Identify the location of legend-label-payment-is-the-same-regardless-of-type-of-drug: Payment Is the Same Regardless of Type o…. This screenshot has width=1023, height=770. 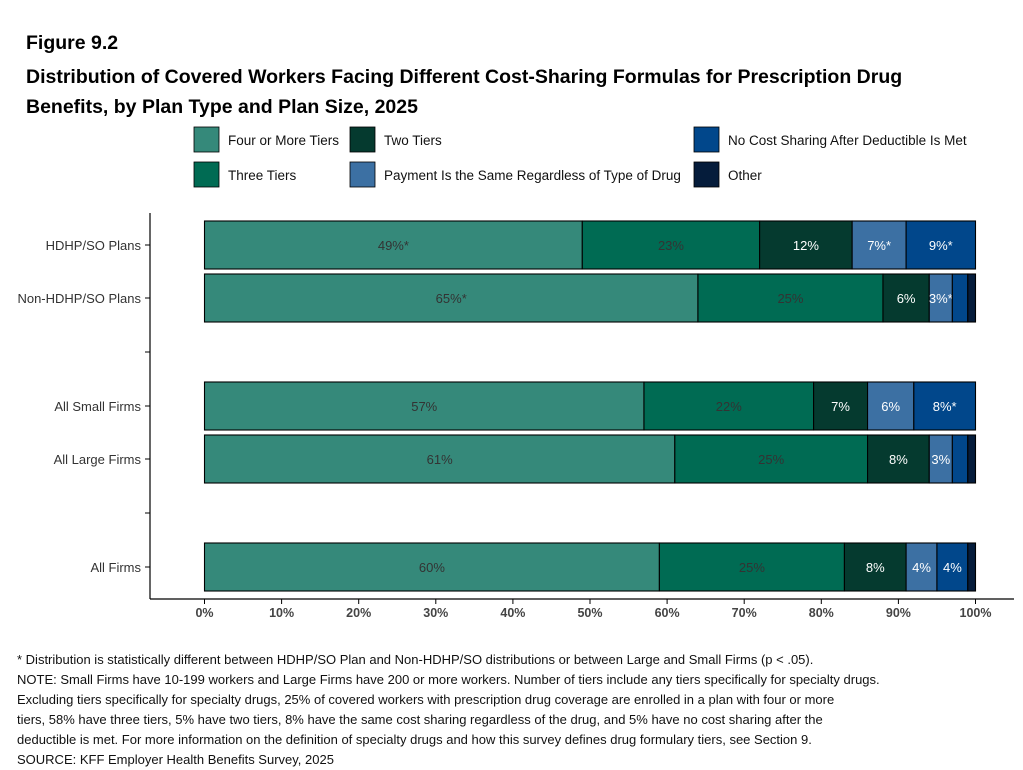
(532, 175).